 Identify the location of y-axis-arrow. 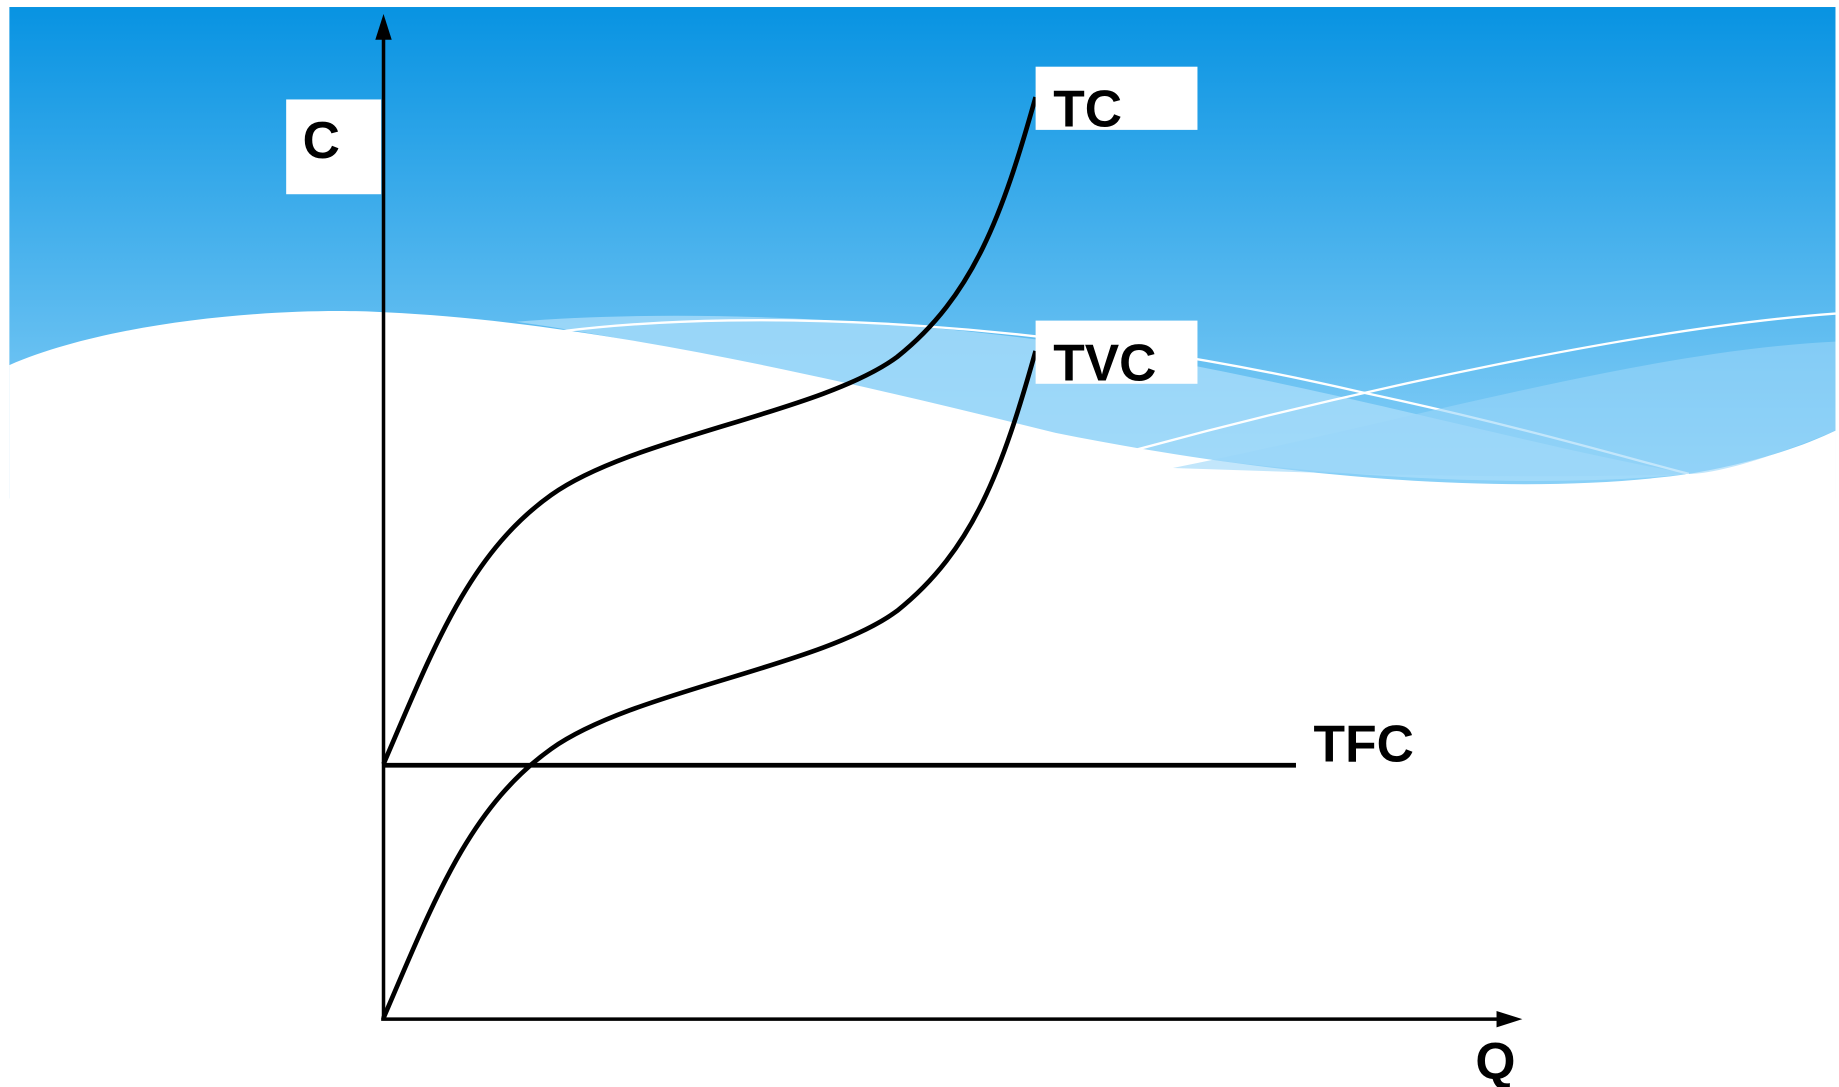
(383, 27).